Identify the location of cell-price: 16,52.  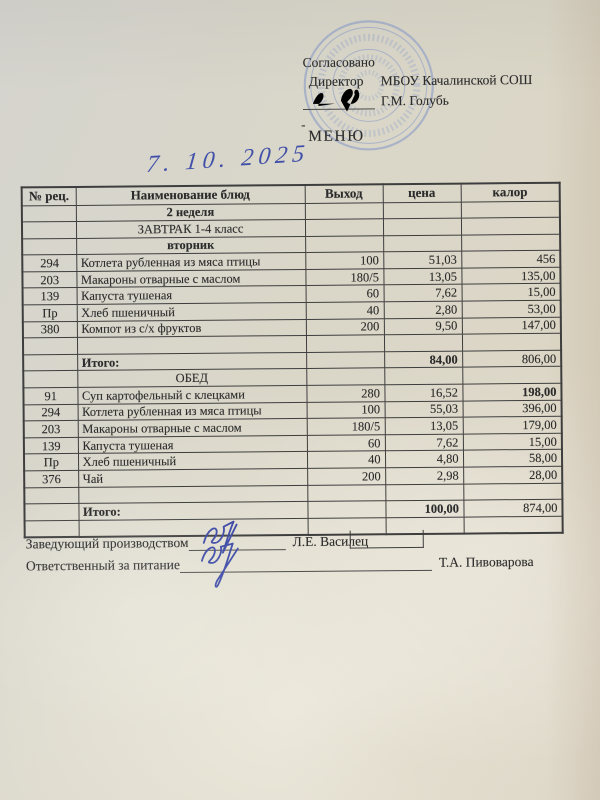
(423, 393).